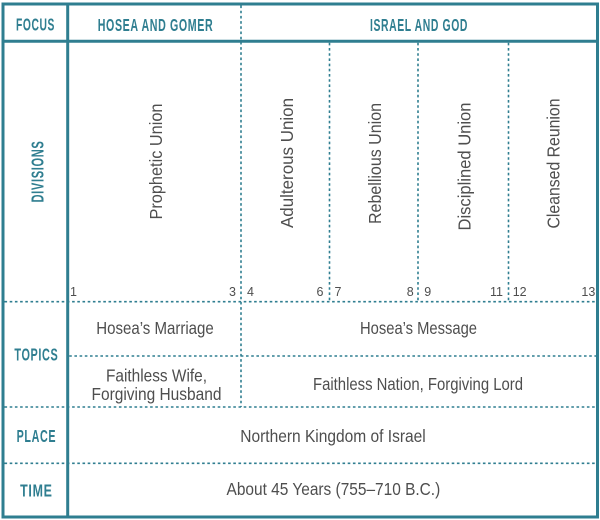  Describe the element at coordinates (333, 436) in the screenshot. I see `svg-text: Northern Kingdom of Israel` at that location.